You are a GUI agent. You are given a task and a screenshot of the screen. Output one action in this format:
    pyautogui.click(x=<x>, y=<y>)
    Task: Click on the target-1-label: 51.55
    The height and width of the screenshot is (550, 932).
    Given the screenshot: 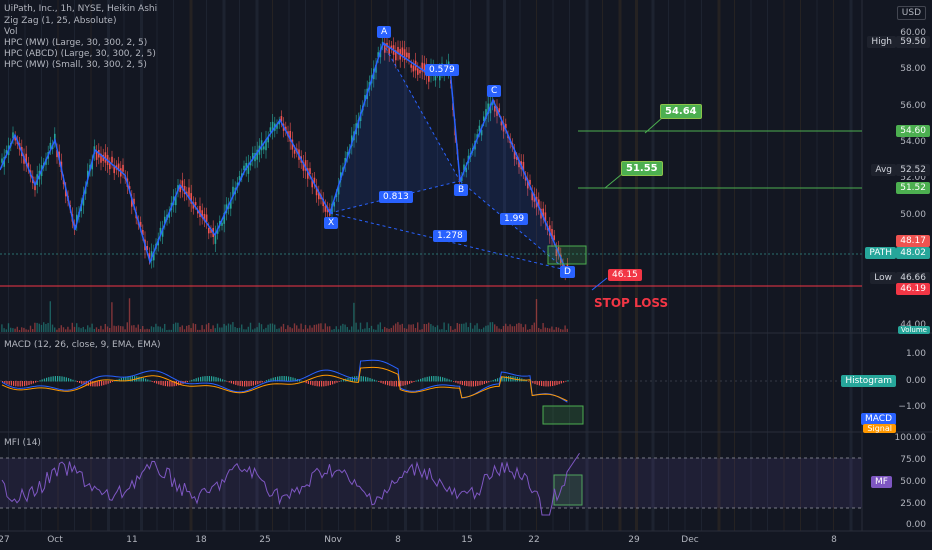 What is the action you would take?
    pyautogui.click(x=642, y=168)
    